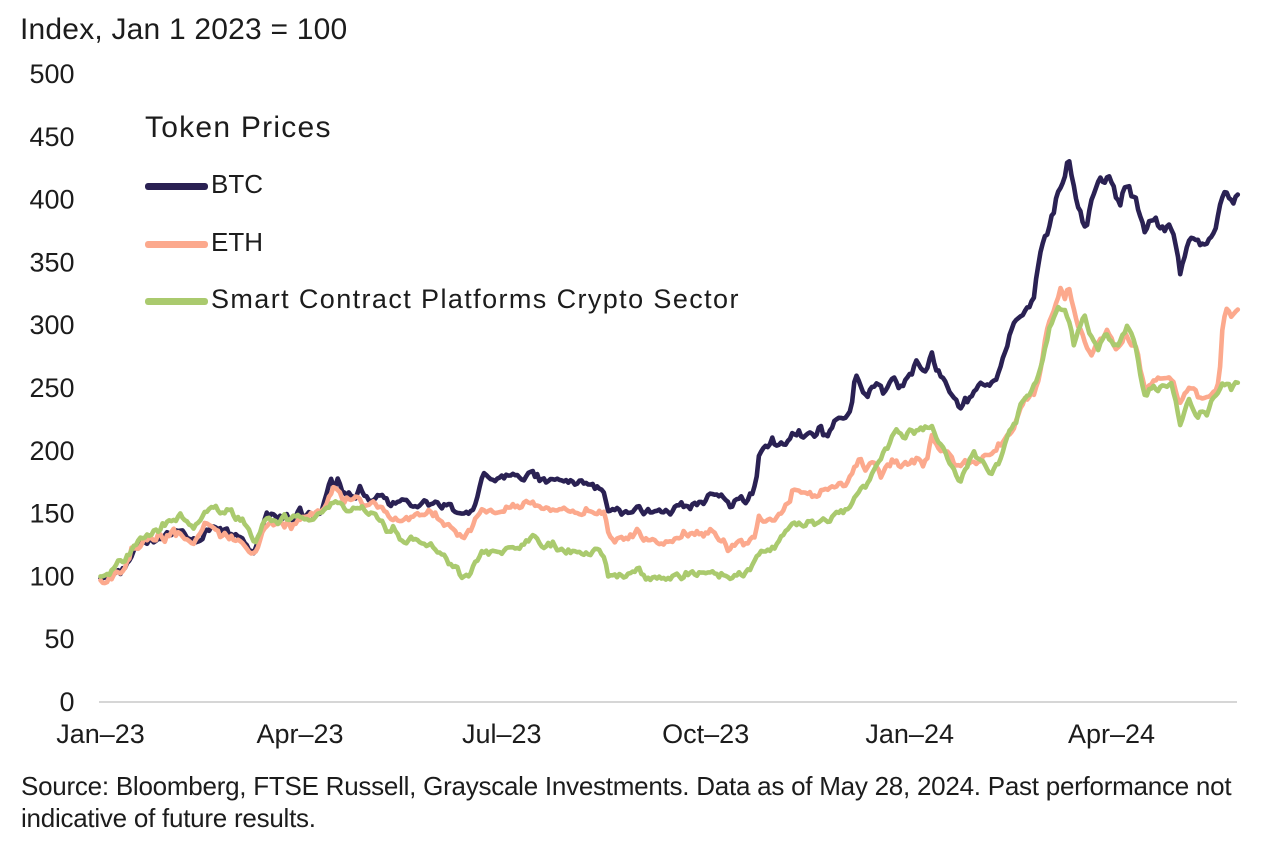  I want to click on svg-text: 350, so click(51, 262).